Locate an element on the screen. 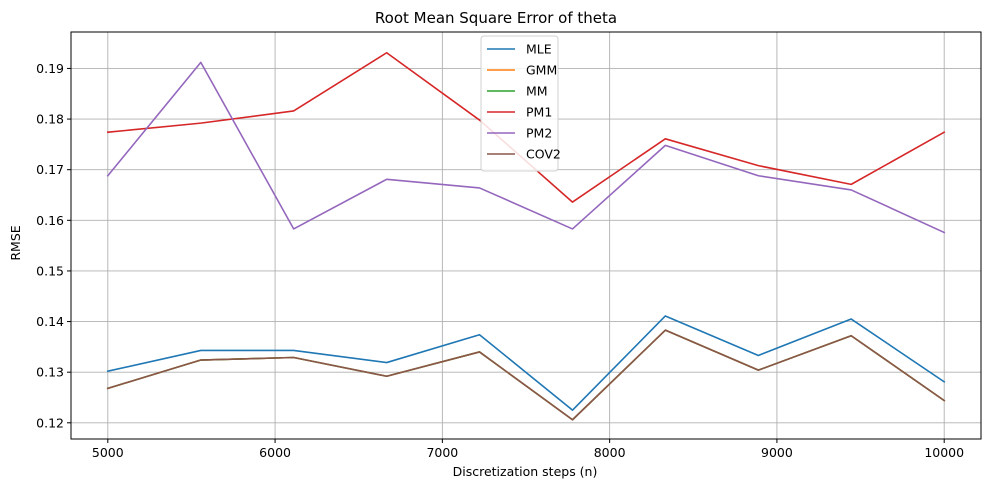 The height and width of the screenshot is (490, 990). legend-label-gmm: GMM is located at coordinates (541, 70).